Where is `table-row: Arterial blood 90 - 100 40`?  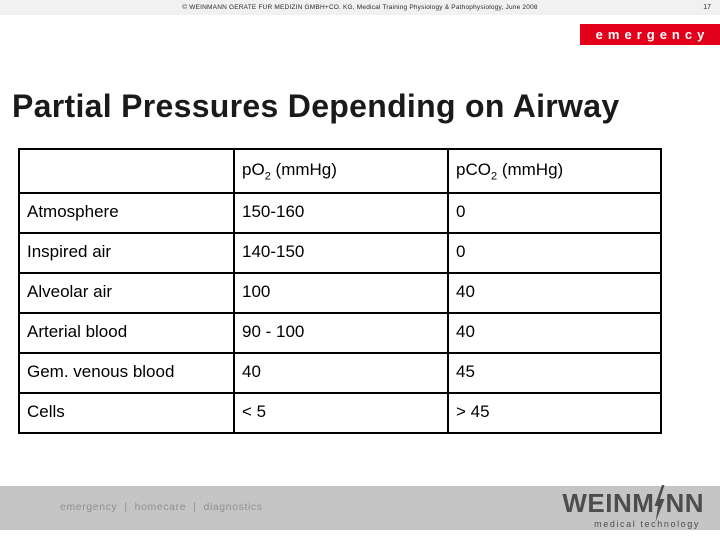 table-row: Arterial blood 90 - 100 40 is located at coordinates (340, 333).